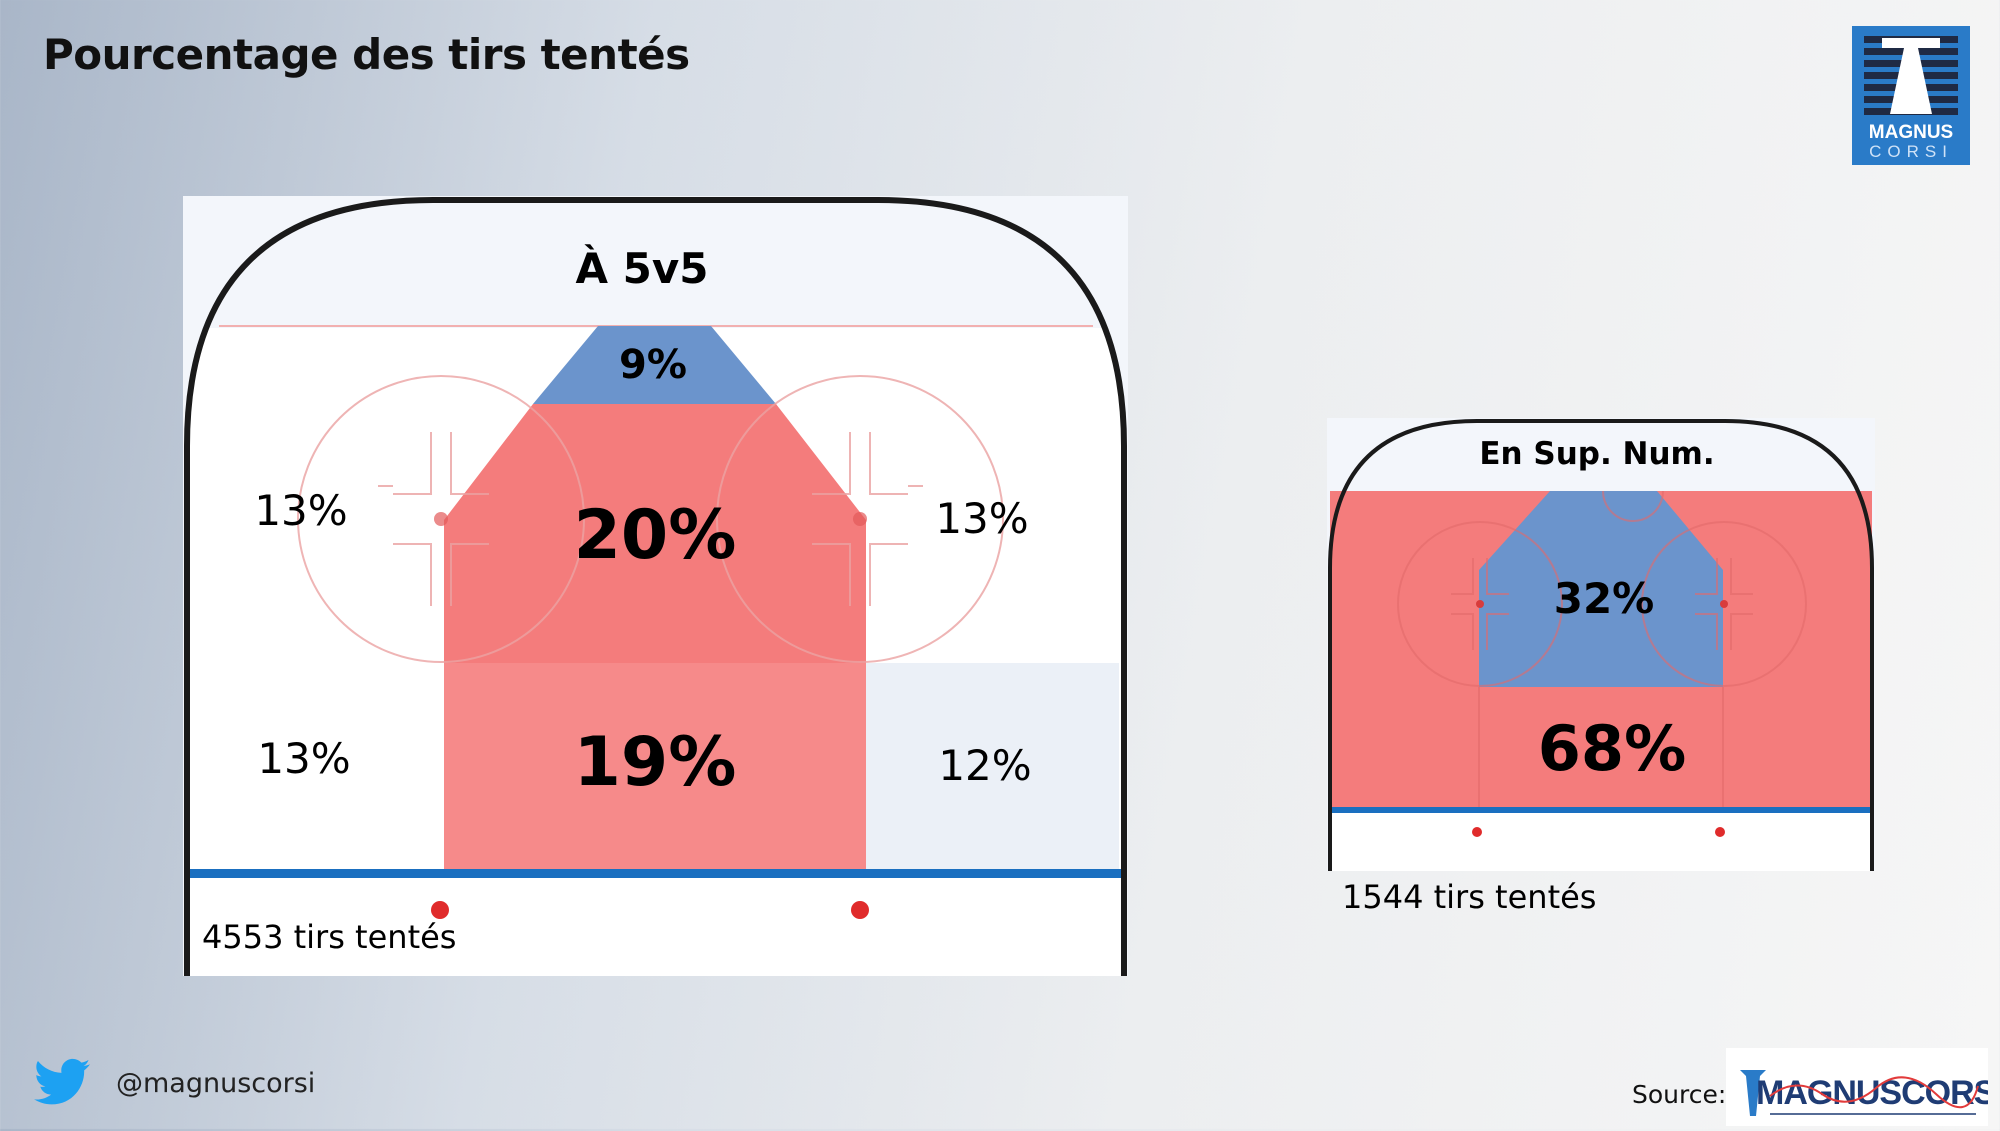  I want to click on zone-label-top-center: 9%, so click(653, 365).